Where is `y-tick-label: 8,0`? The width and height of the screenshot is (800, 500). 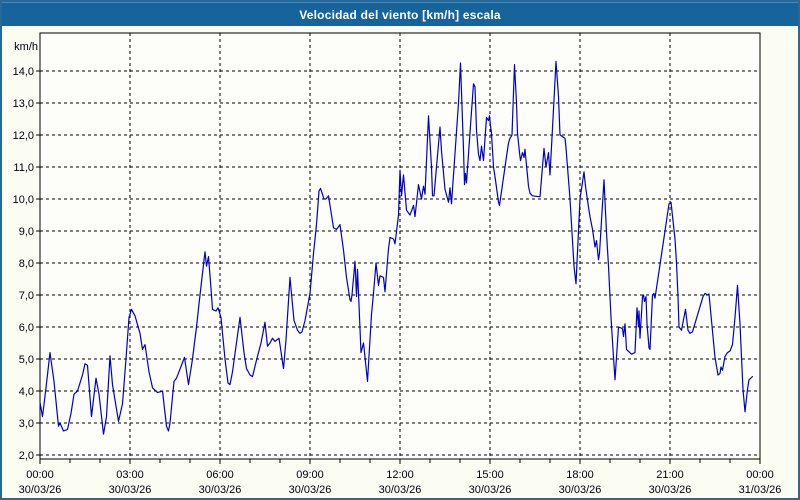 y-tick-label: 8,0 is located at coordinates (26, 264).